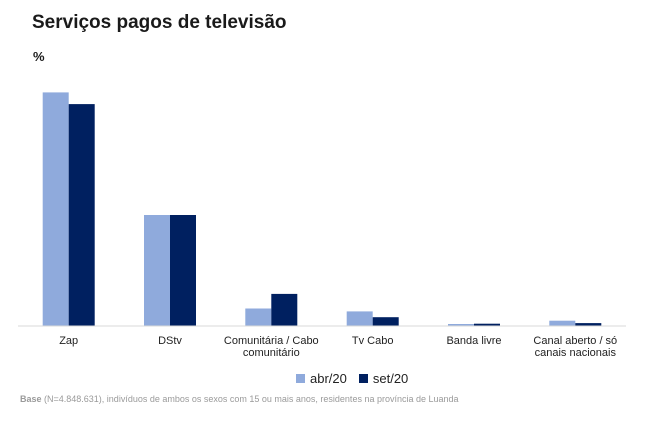 The width and height of the screenshot is (646, 428). Describe the element at coordinates (159, 22) in the screenshot. I see `chart-title: Serviços pagos de televisão` at that location.